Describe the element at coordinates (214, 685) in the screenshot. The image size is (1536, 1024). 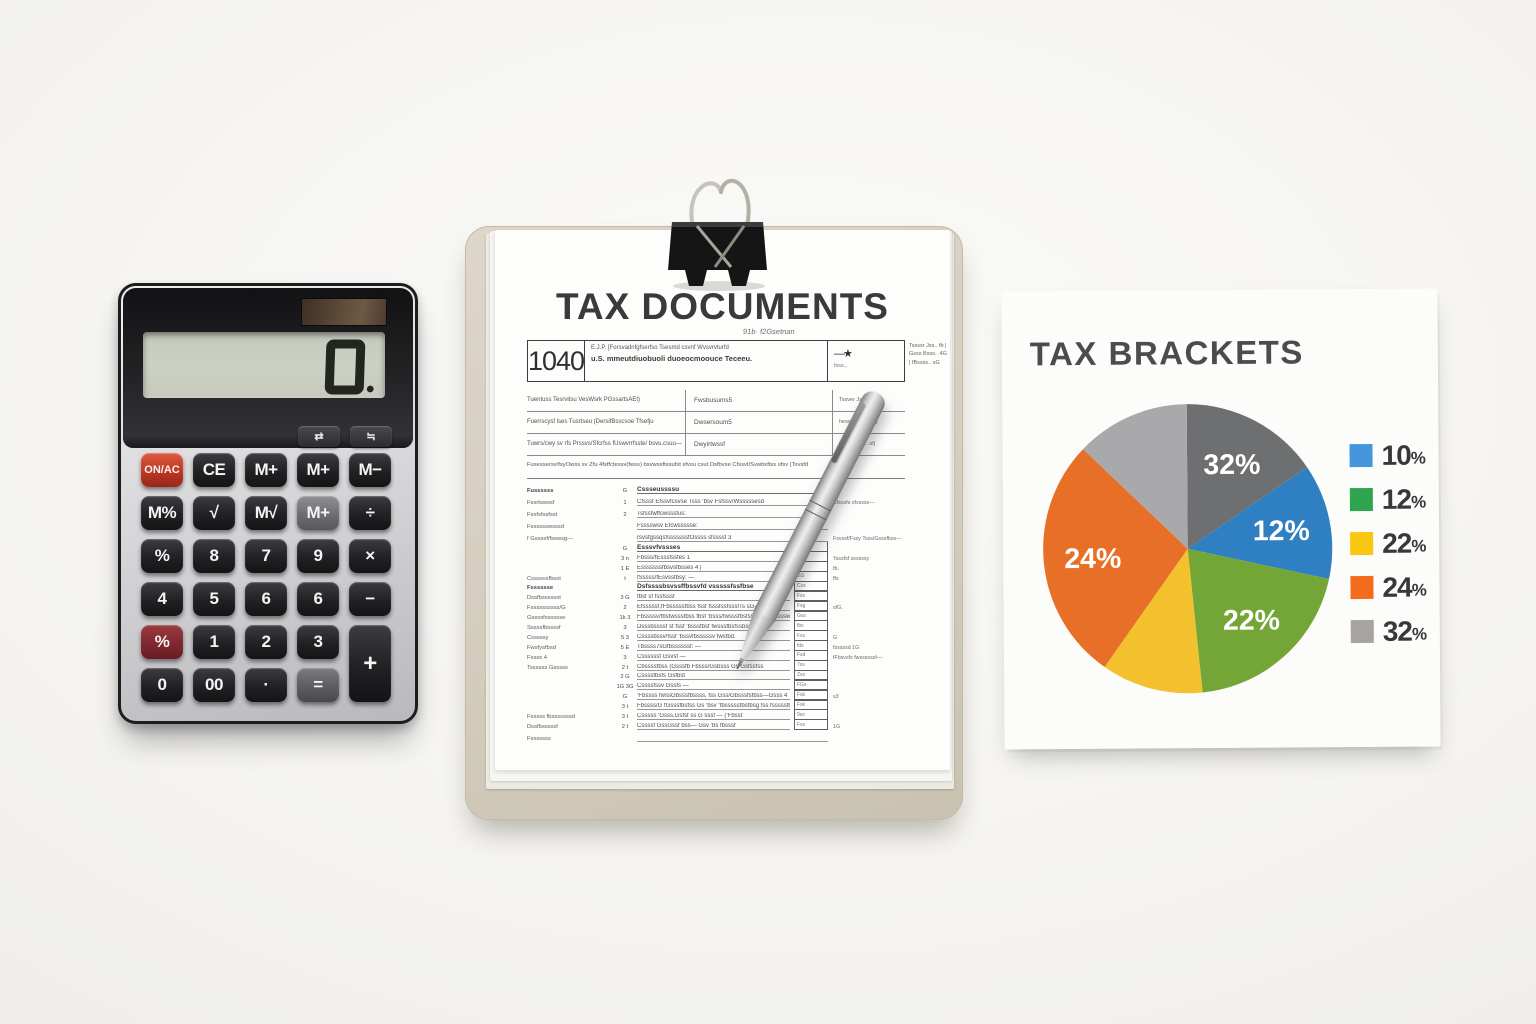
I see `calculator-key: 00` at that location.